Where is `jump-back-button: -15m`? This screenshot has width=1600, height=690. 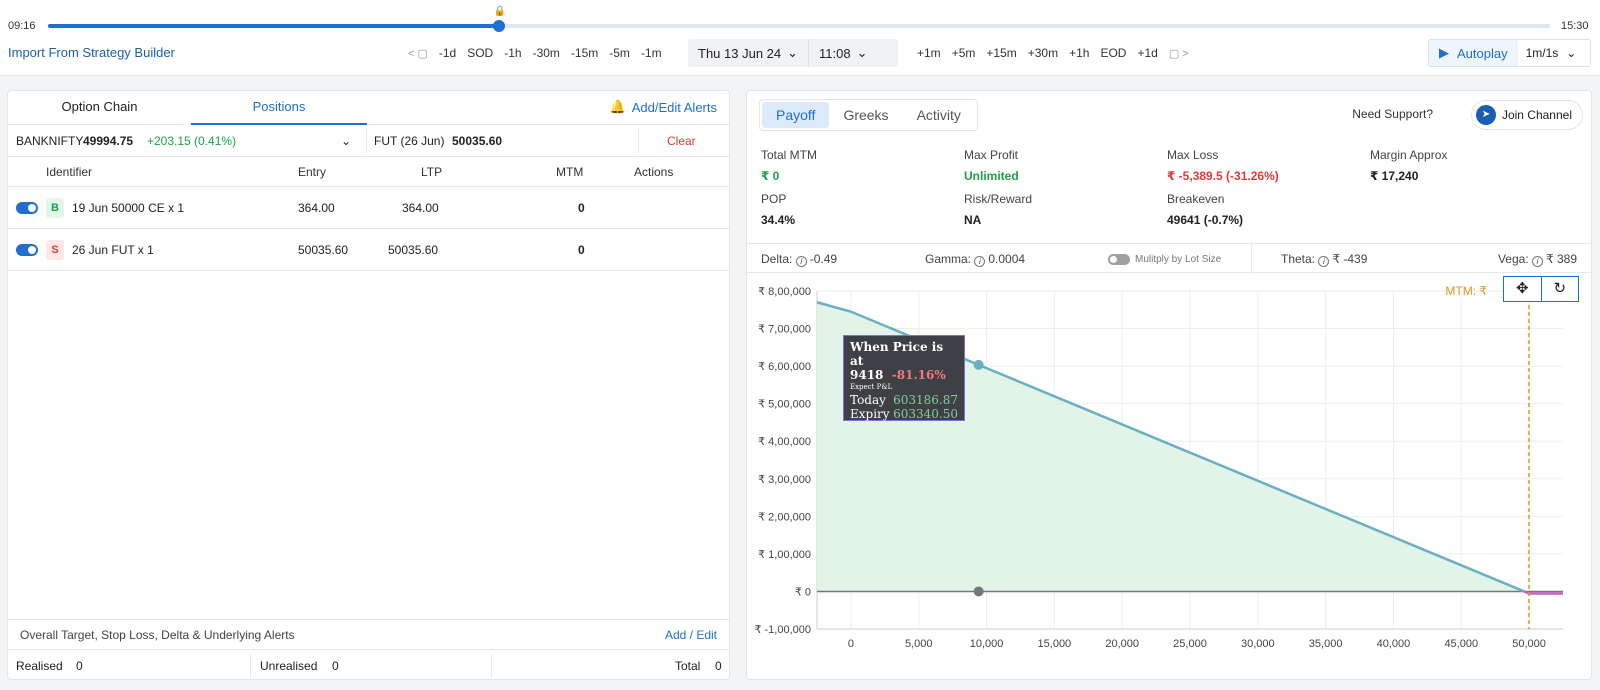 jump-back-button: -15m is located at coordinates (584, 53).